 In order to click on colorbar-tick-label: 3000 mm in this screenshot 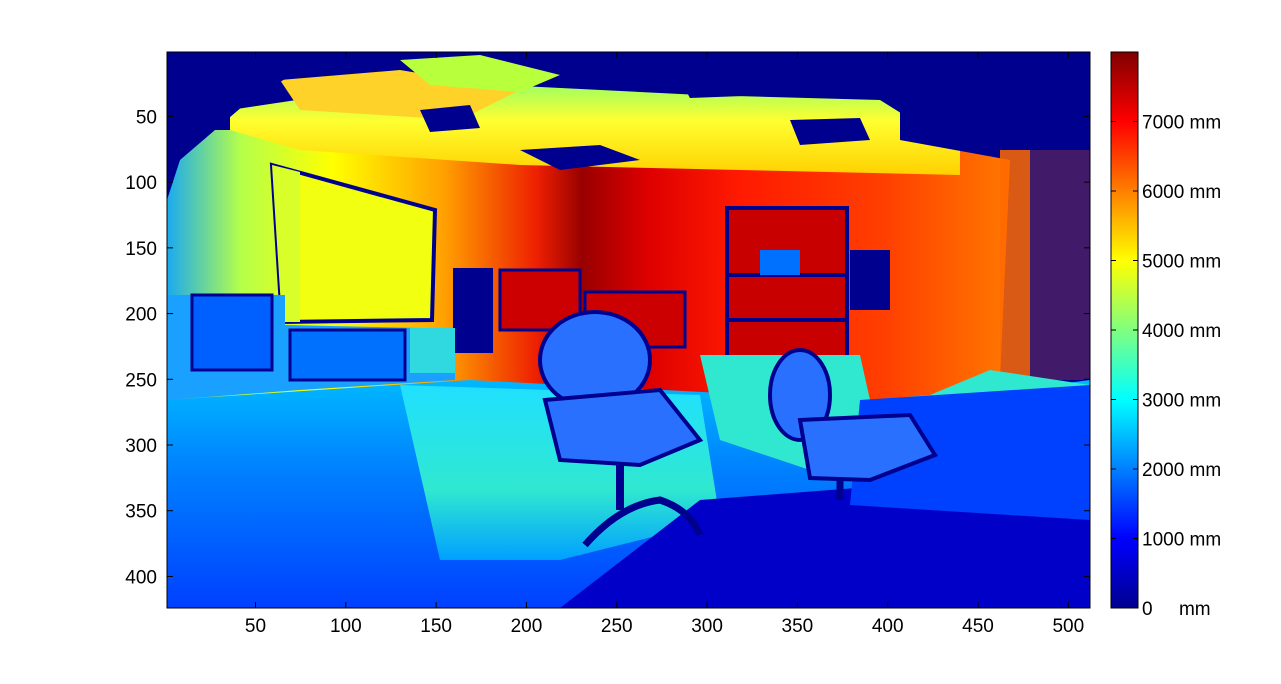, I will do `click(1181, 401)`.